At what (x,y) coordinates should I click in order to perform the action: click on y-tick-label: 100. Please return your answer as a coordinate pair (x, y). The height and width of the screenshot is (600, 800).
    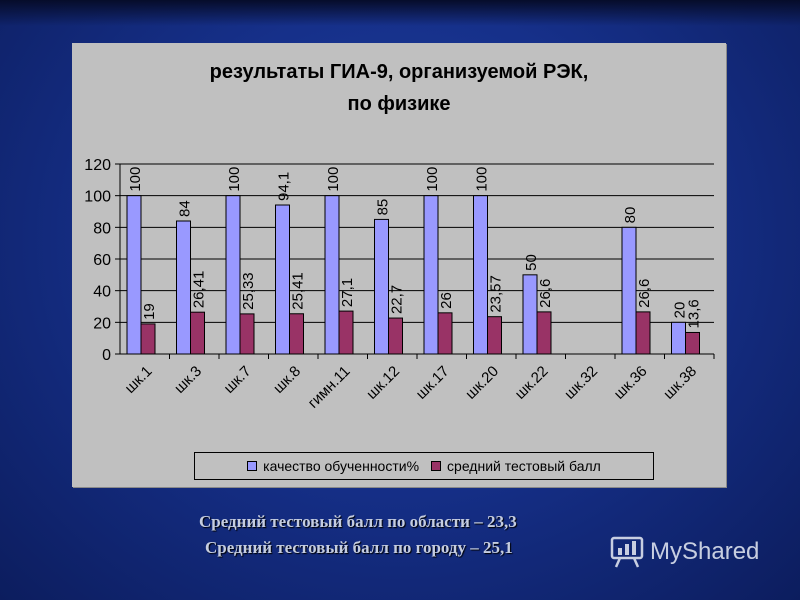
    Looking at the image, I should click on (97, 197).